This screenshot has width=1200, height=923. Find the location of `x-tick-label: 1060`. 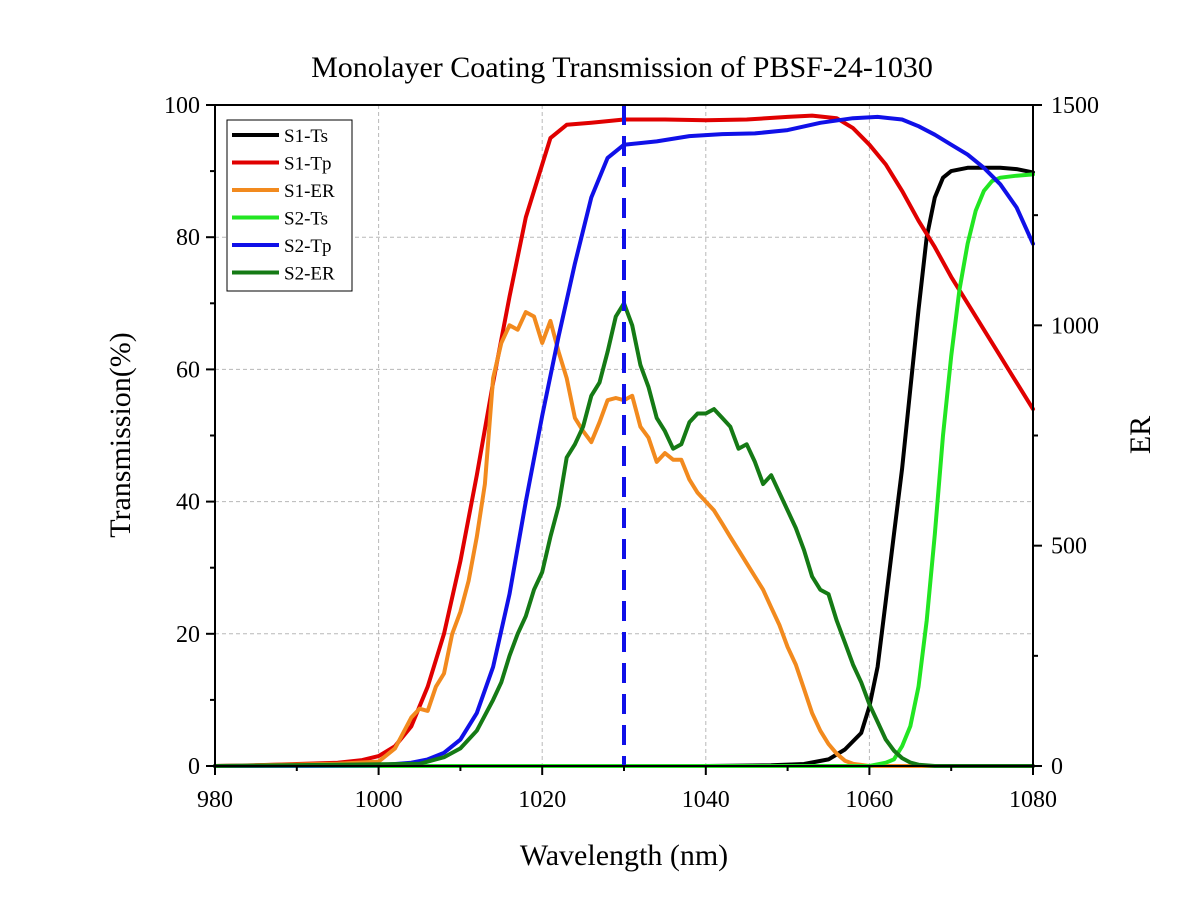

x-tick-label: 1060 is located at coordinates (869, 800).